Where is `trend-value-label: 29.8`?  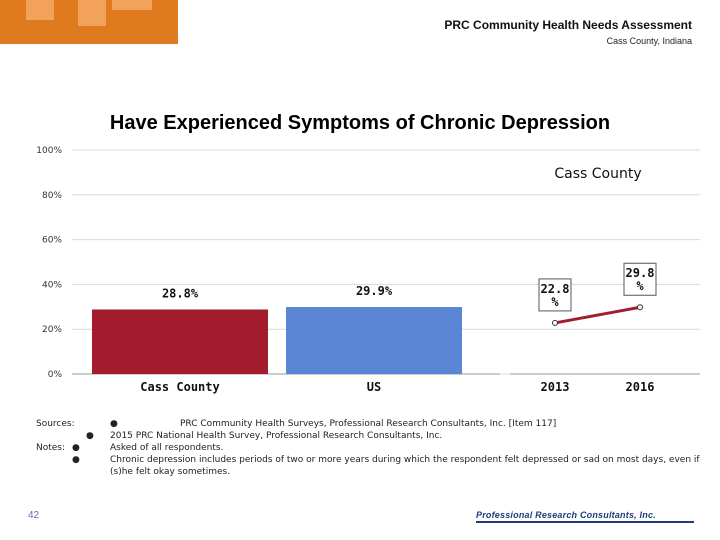
trend-value-label: 29.8 is located at coordinates (640, 273).